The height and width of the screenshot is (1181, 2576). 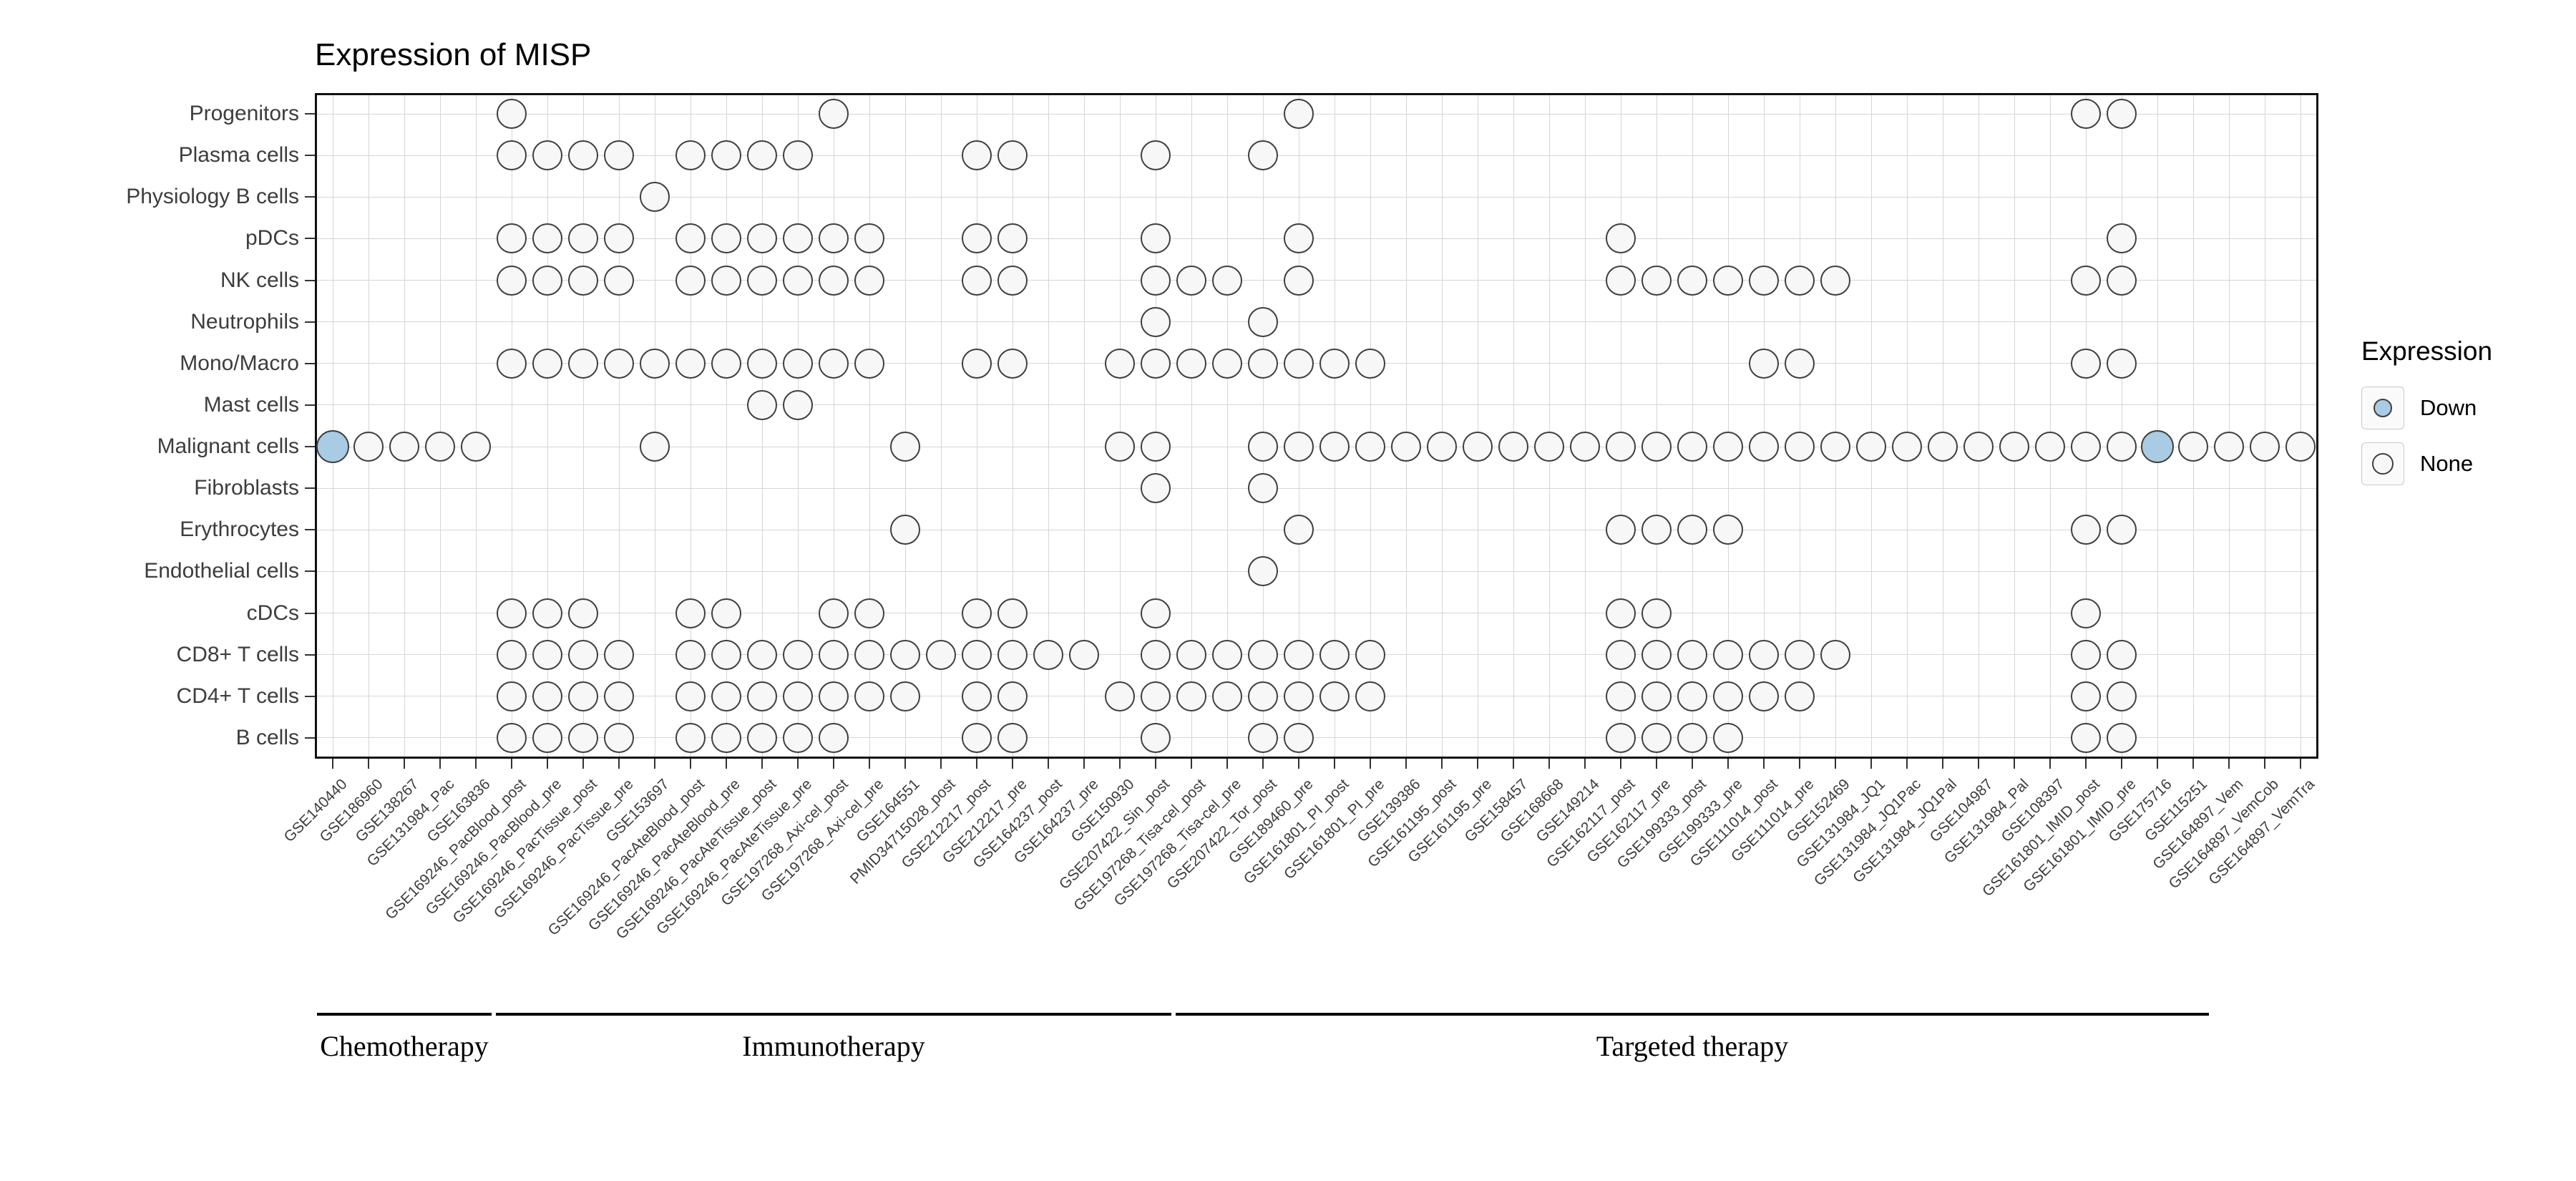 I want to click on y-axis-label: Plasma cells, so click(x=238, y=155).